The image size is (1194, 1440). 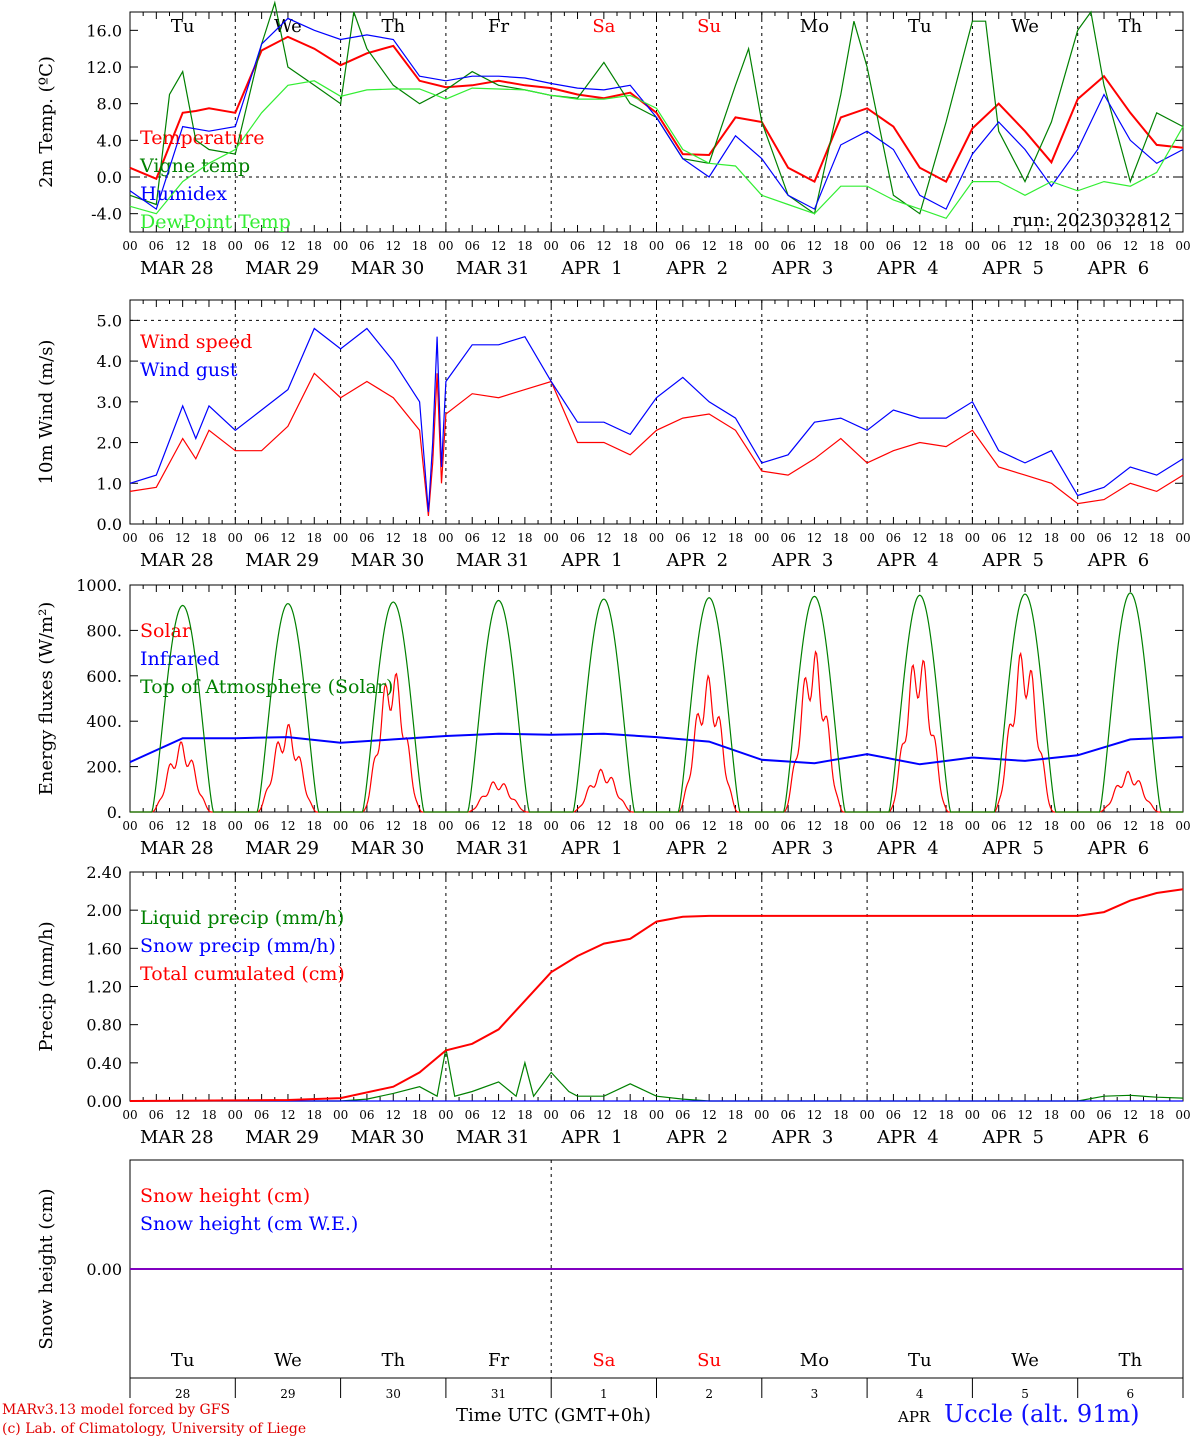 What do you see at coordinates (802, 268) in the screenshot?
I see `date-label: APR 3` at bounding box center [802, 268].